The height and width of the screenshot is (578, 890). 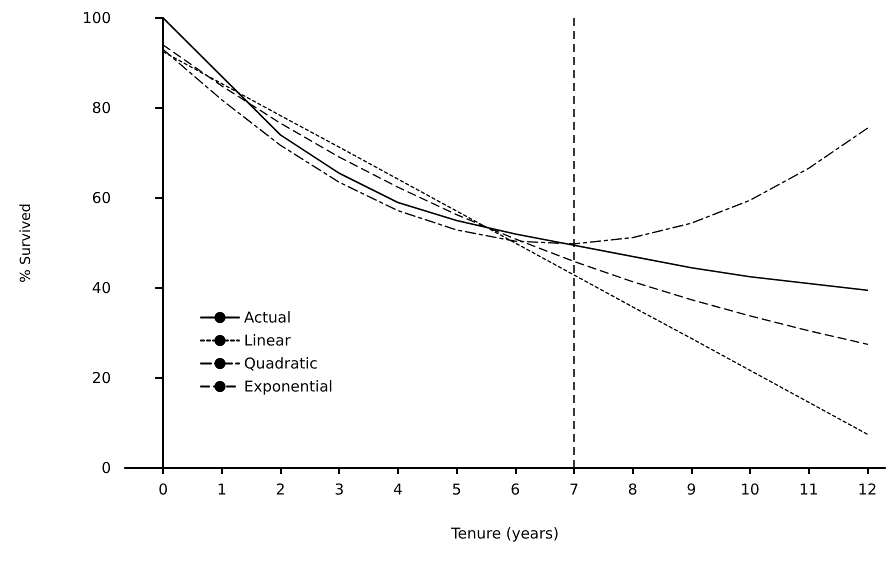 What do you see at coordinates (101, 288) in the screenshot?
I see `y-tick-label: 40` at bounding box center [101, 288].